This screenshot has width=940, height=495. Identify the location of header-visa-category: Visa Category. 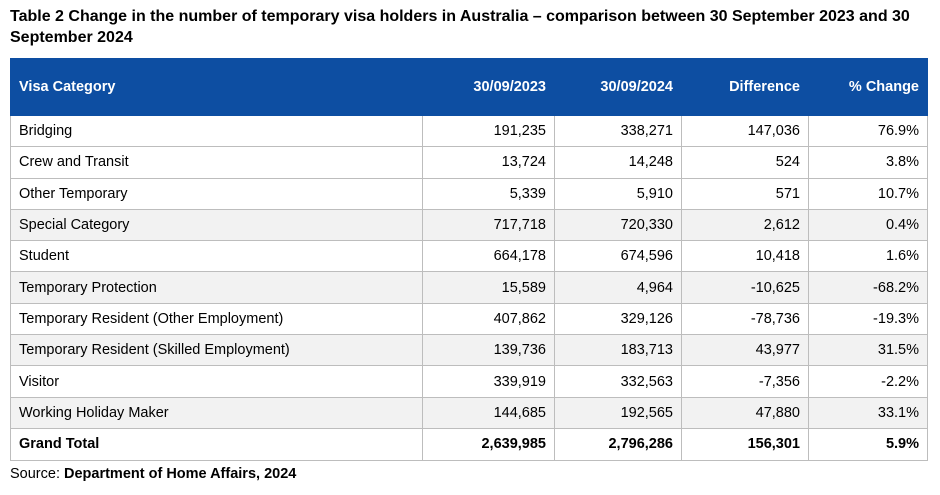
(216, 87).